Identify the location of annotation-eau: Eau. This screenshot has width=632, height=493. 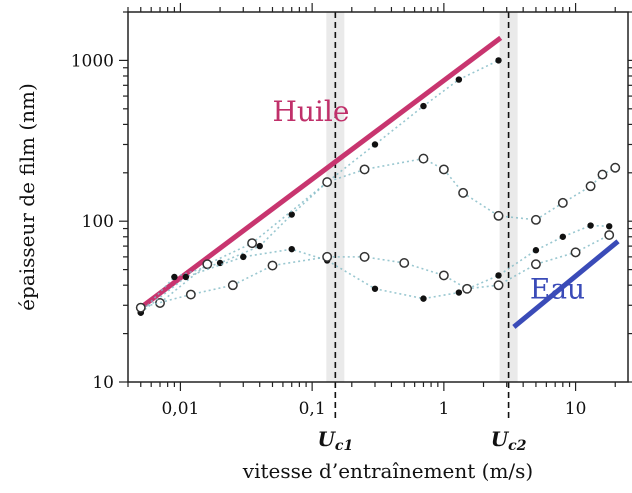
(557, 289).